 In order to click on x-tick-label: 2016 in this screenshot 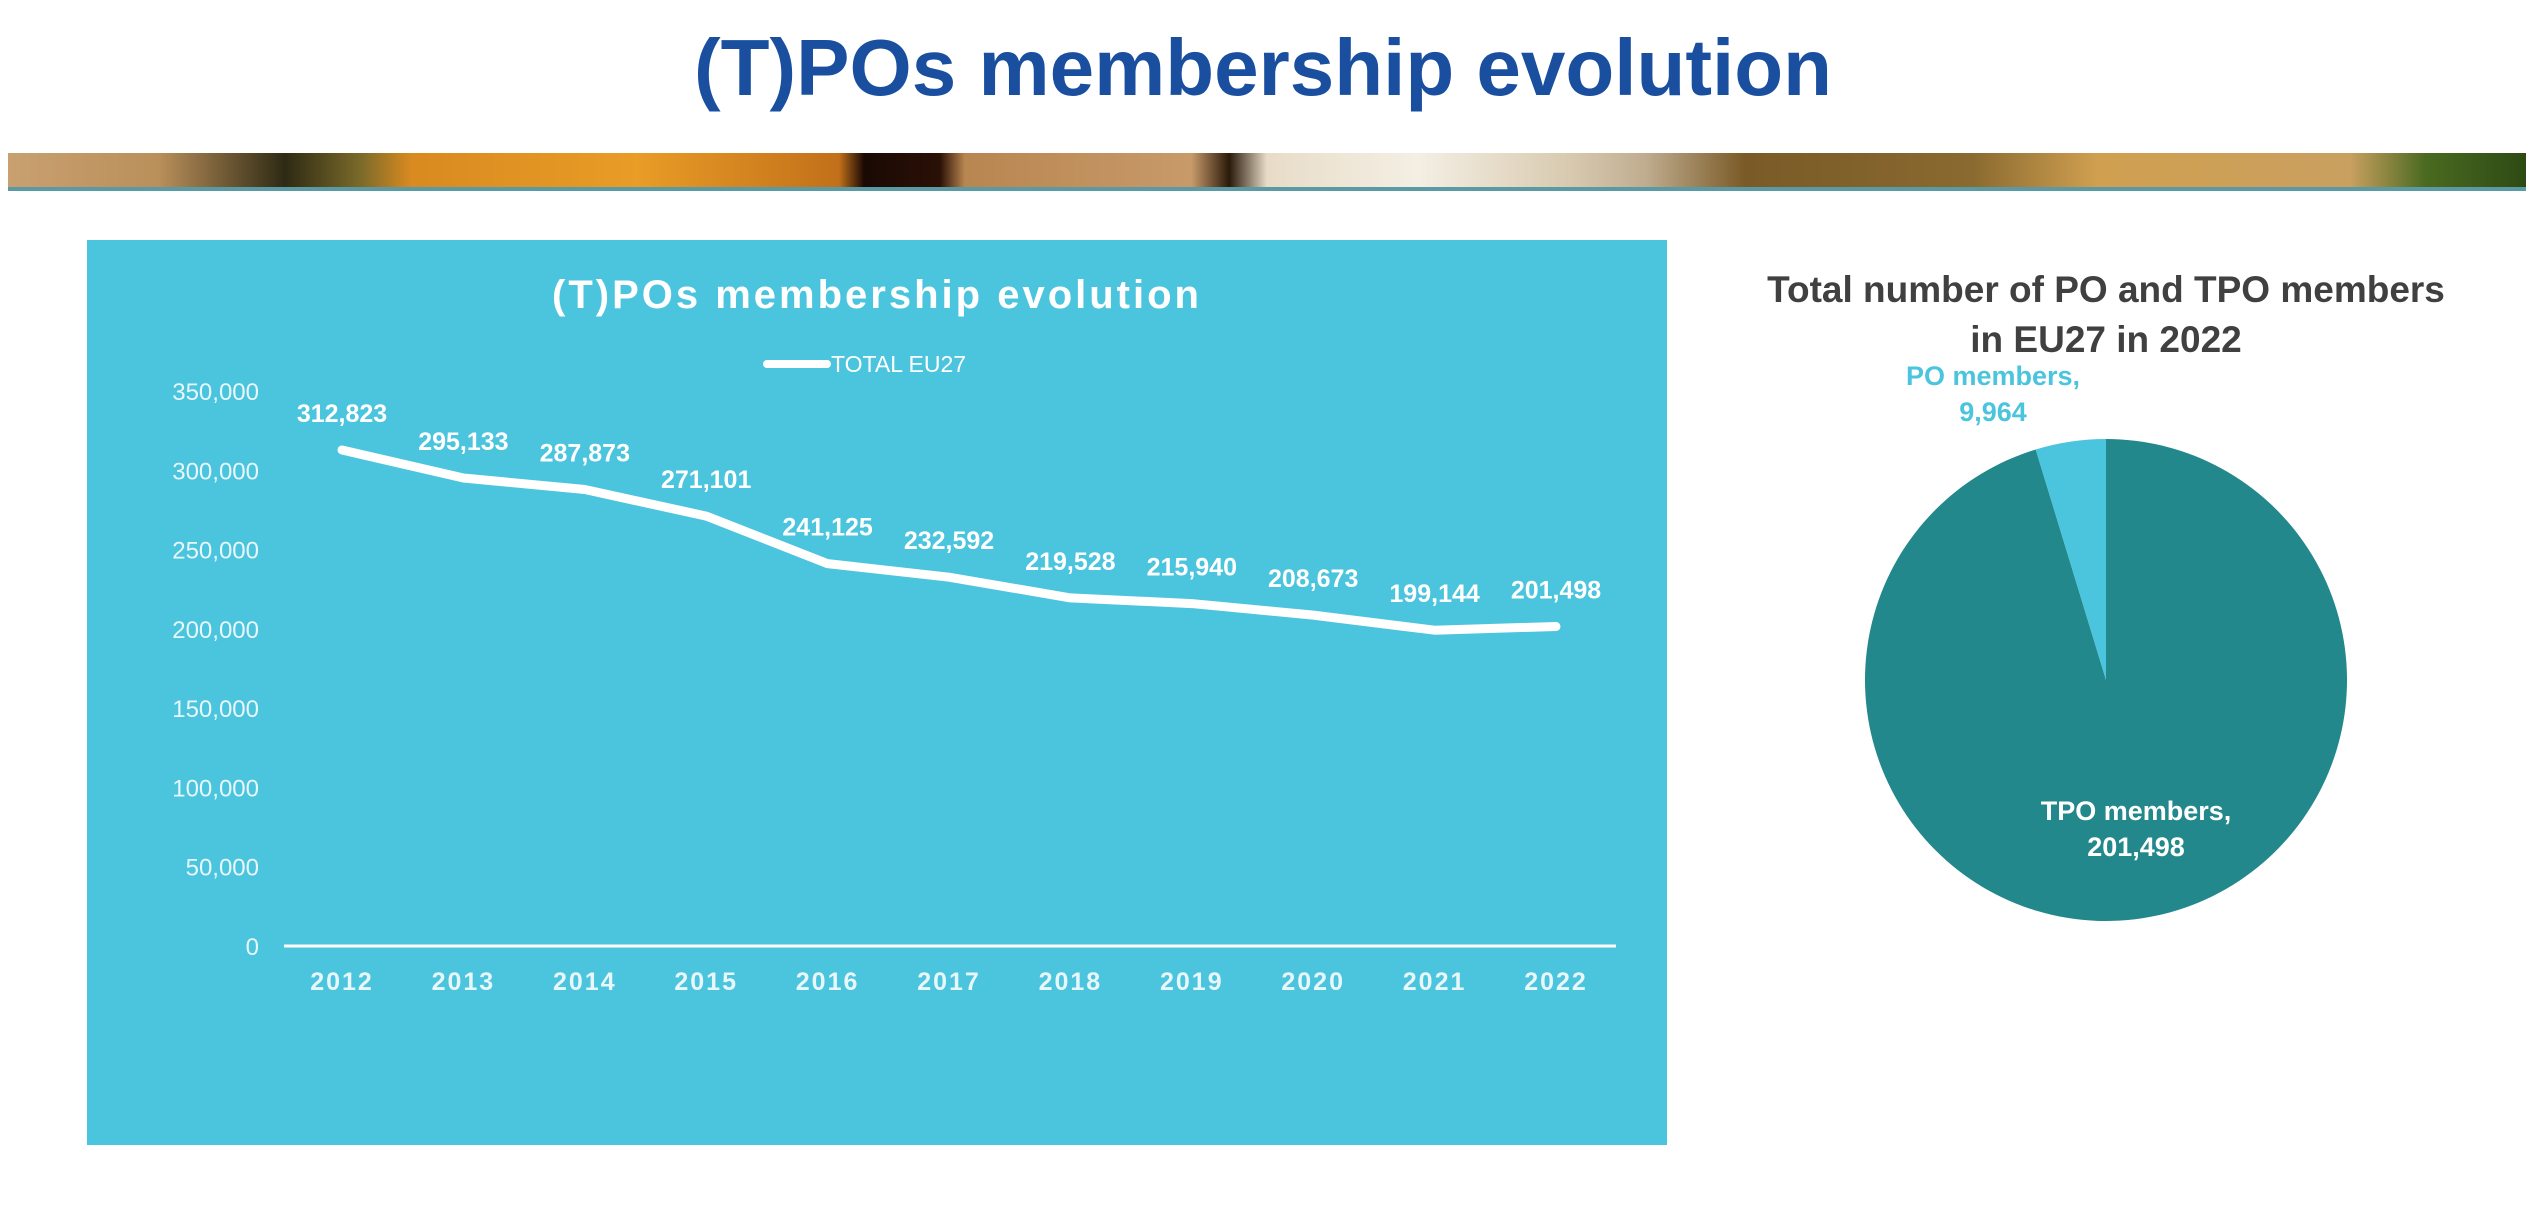, I will do `click(828, 982)`.